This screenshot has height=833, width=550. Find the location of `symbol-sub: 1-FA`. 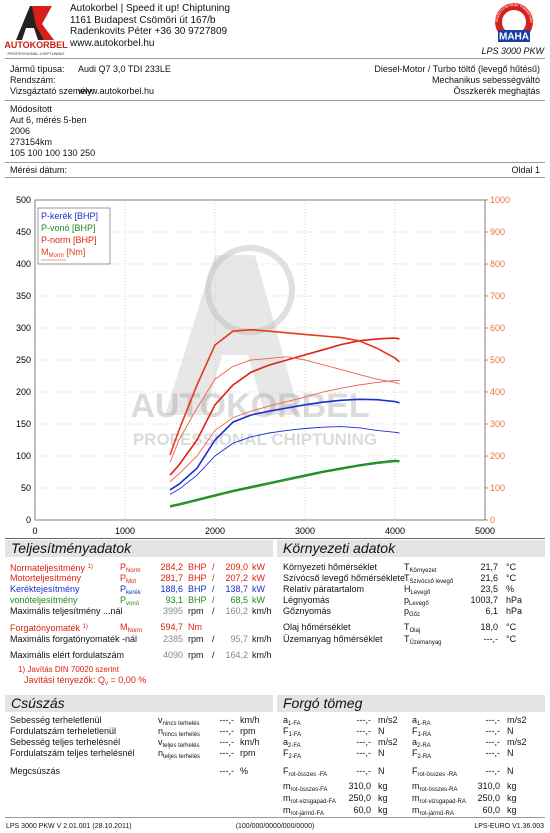

symbol-sub: 1-FA is located at coordinates (295, 735).